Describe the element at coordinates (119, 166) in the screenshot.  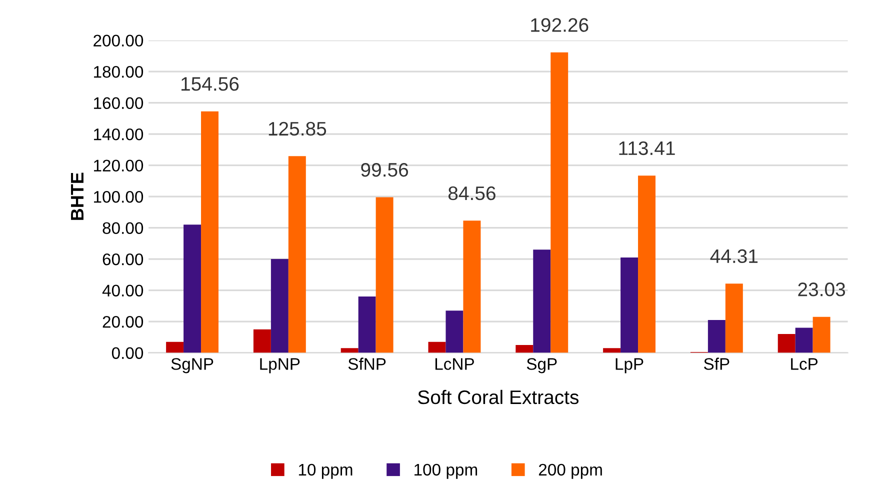
I see `y-tick-label: 120.00` at that location.